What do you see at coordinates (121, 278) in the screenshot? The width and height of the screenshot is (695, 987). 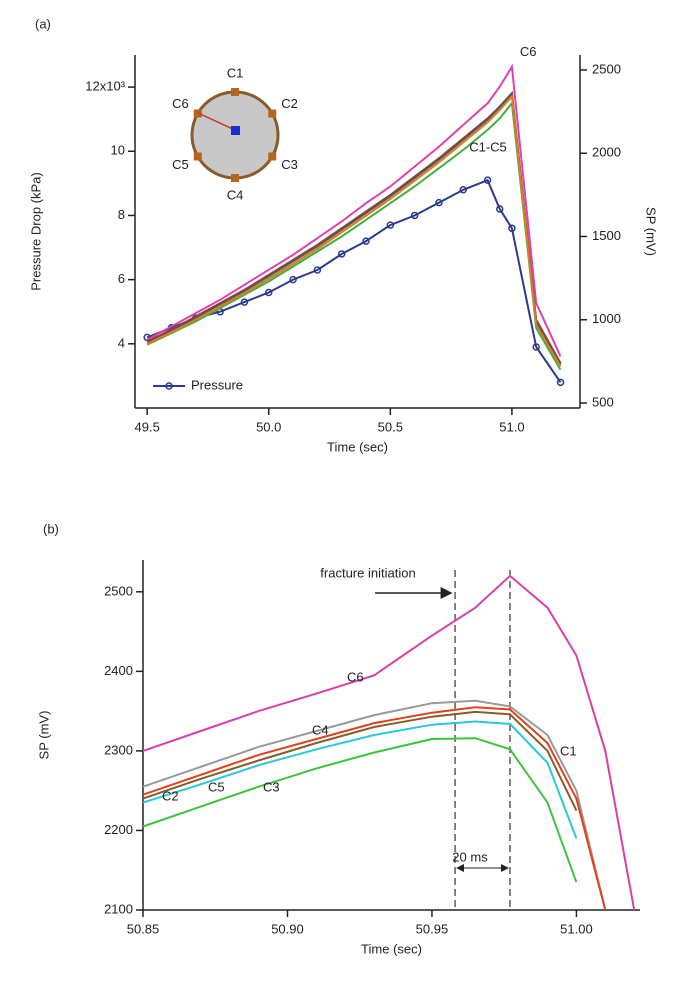 I see `y-tick-label: 6` at bounding box center [121, 278].